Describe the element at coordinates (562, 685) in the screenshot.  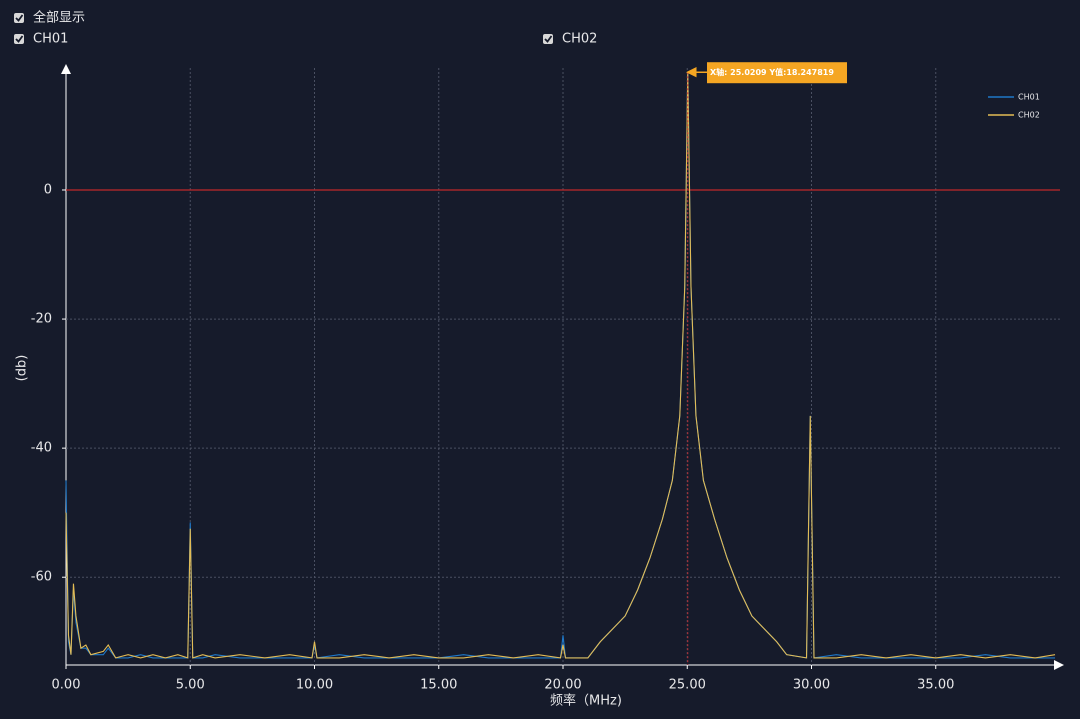
I see `x-tick-label: 20.00` at that location.